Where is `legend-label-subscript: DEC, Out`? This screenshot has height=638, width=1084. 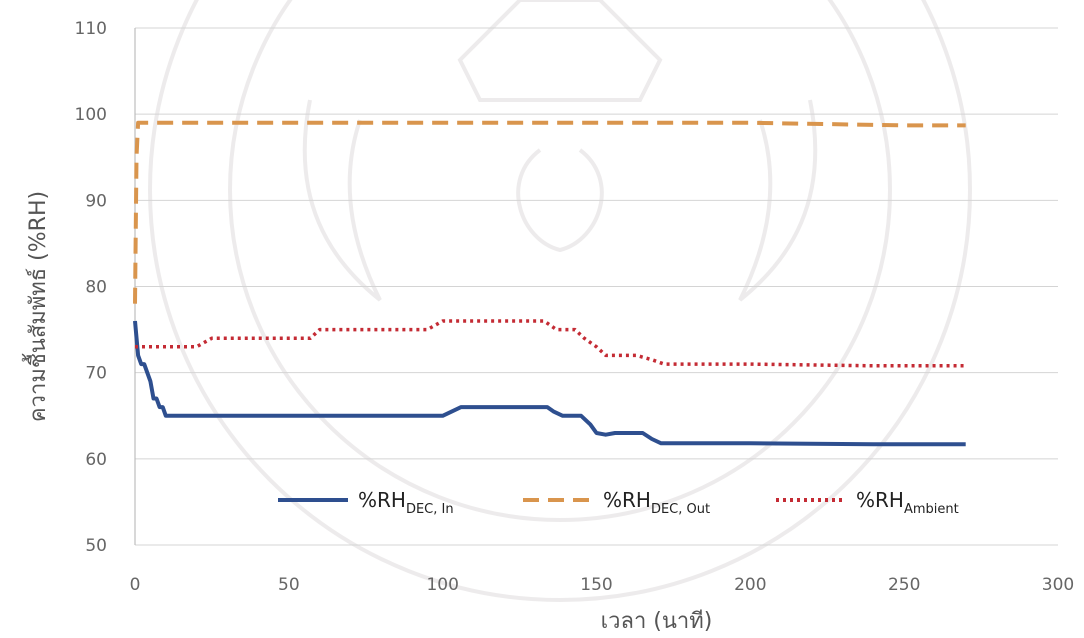 legend-label-subscript: DEC, Out is located at coordinates (680, 509).